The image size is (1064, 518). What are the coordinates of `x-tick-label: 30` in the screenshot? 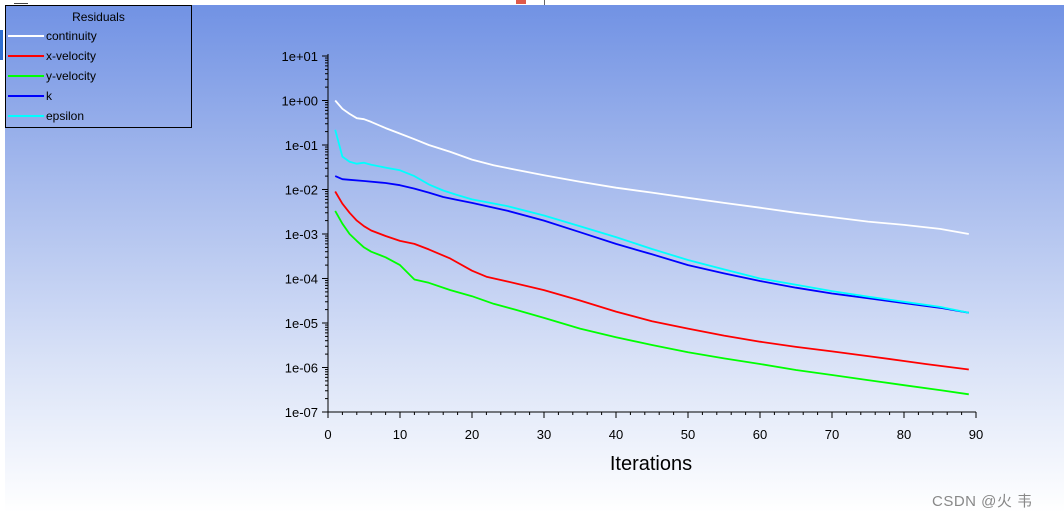 It's located at (544, 434).